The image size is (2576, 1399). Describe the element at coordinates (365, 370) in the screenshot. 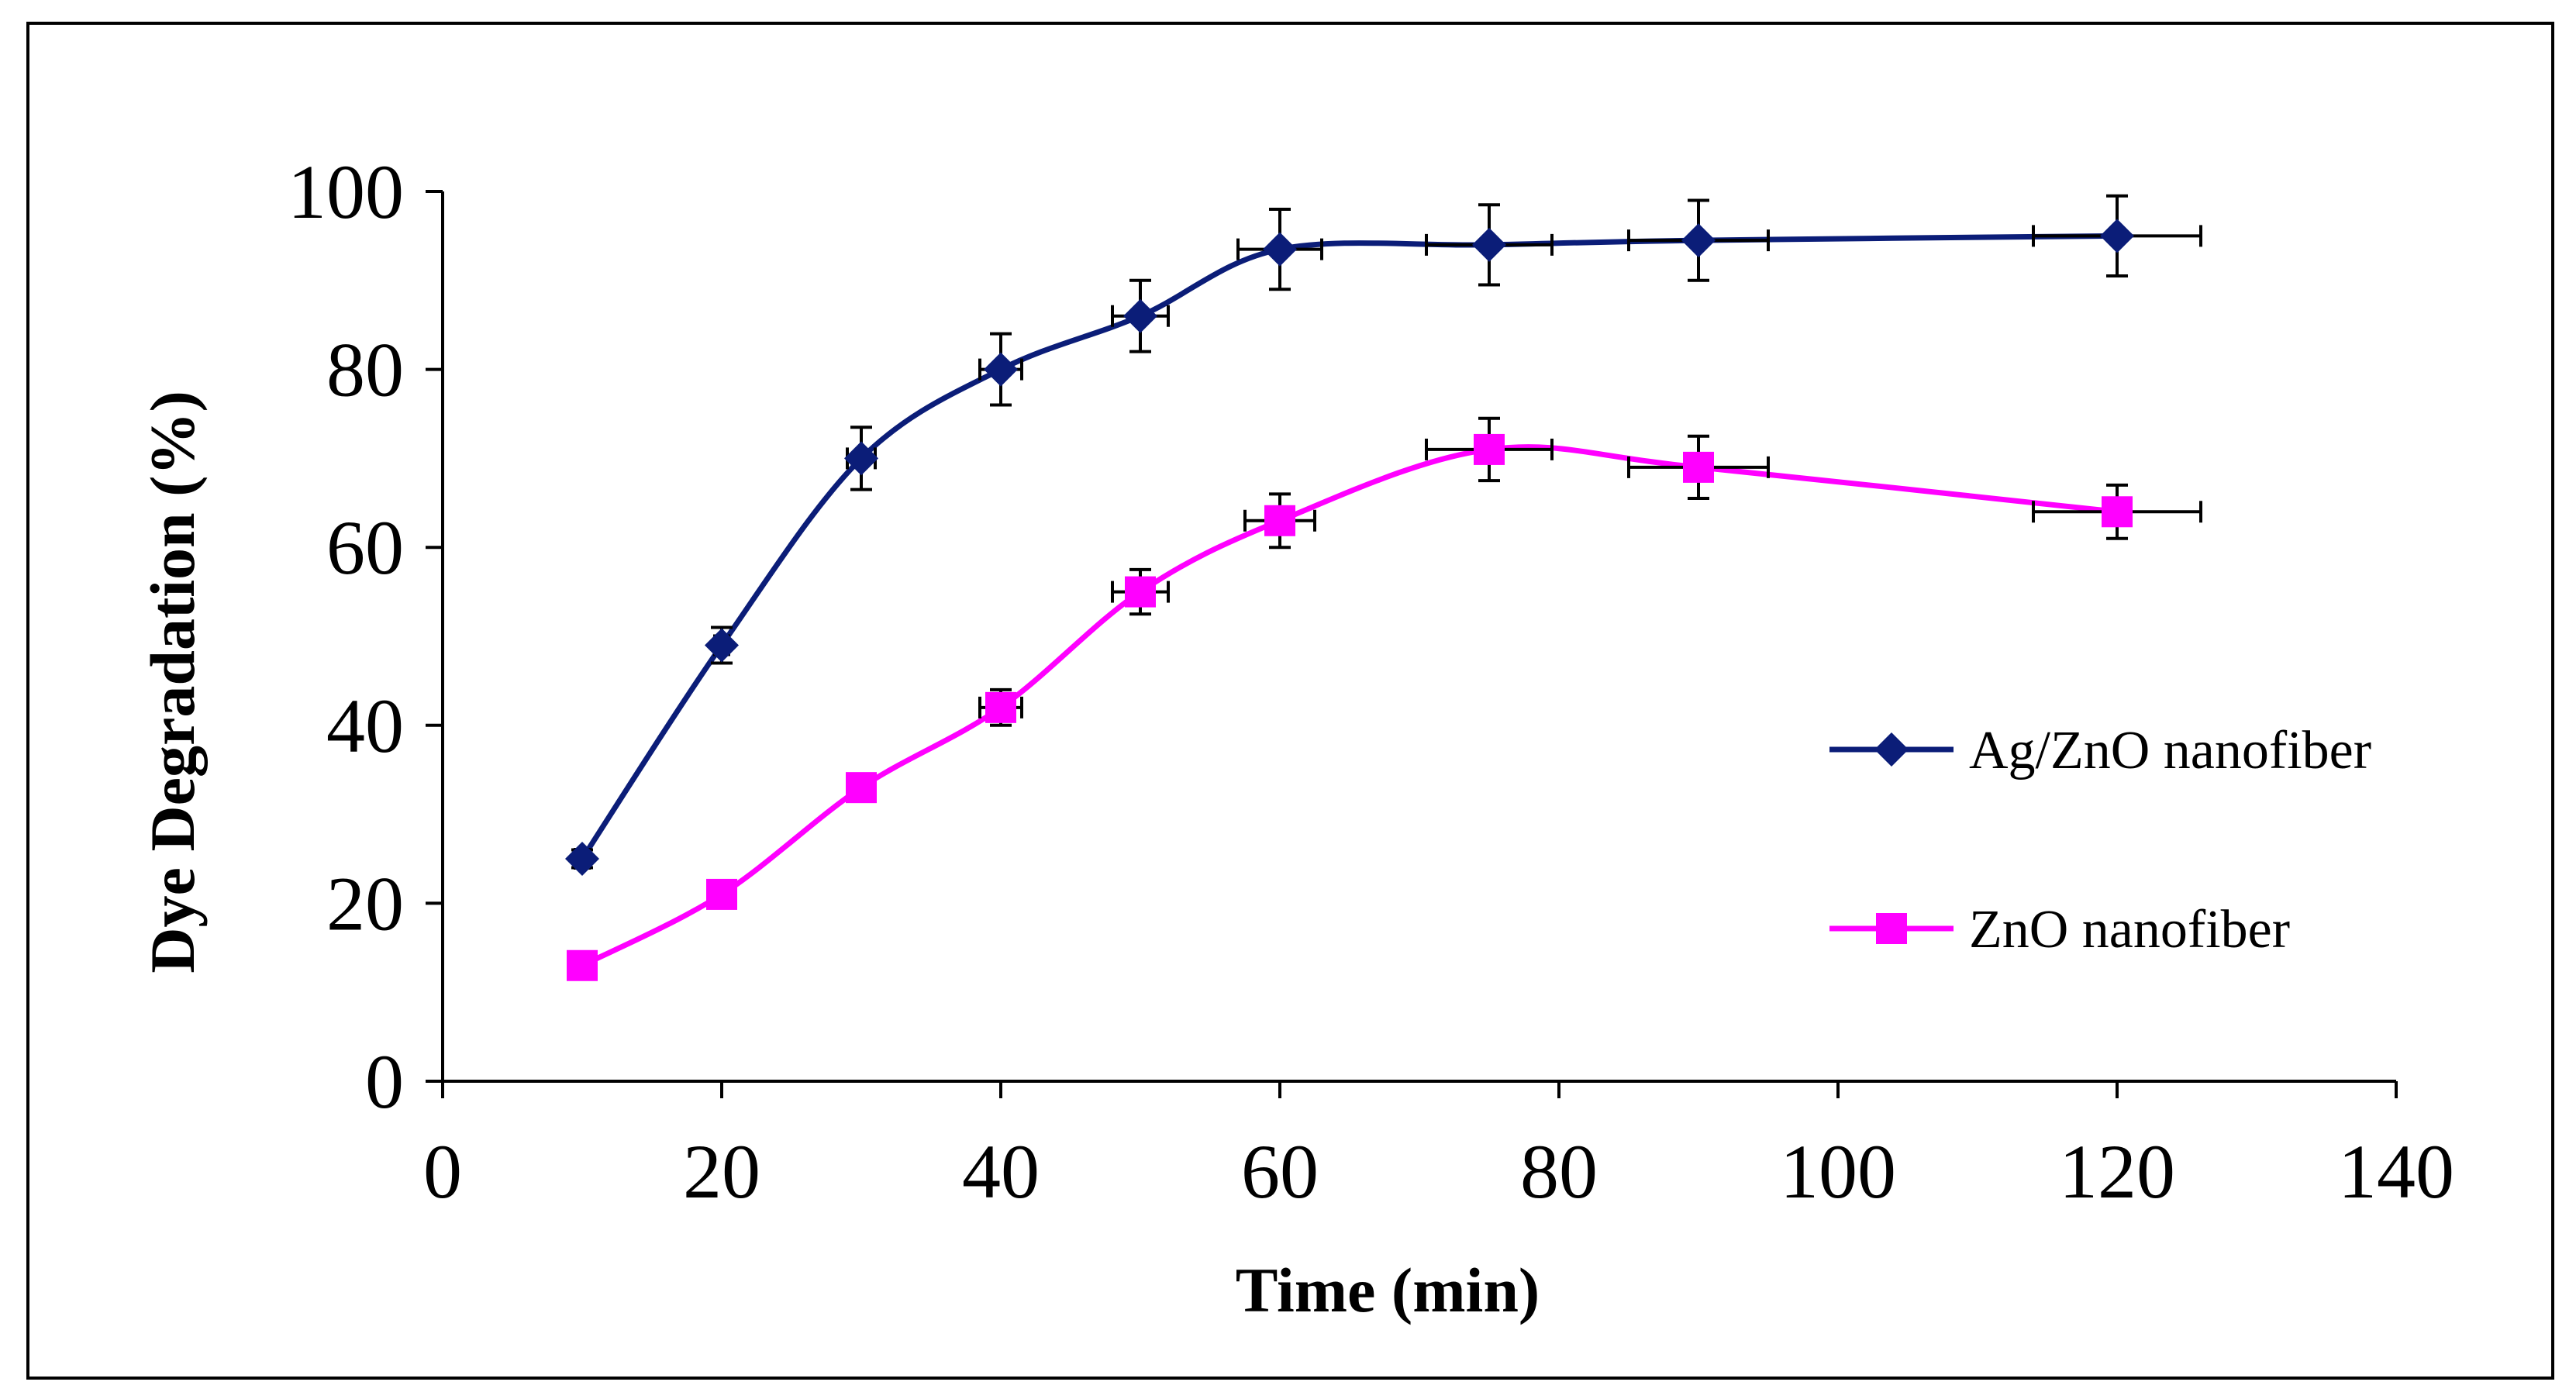

I see `y-tick-label: 80` at that location.